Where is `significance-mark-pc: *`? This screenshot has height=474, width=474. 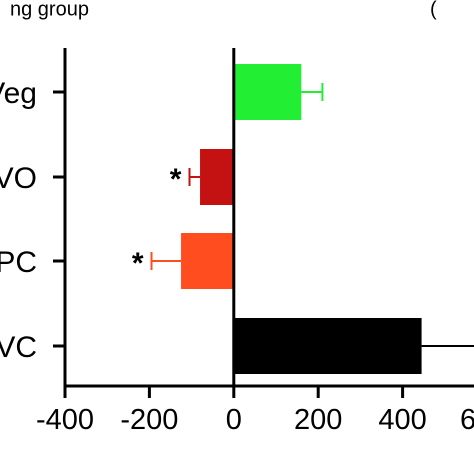
significance-mark-pc: * is located at coordinates (138, 263).